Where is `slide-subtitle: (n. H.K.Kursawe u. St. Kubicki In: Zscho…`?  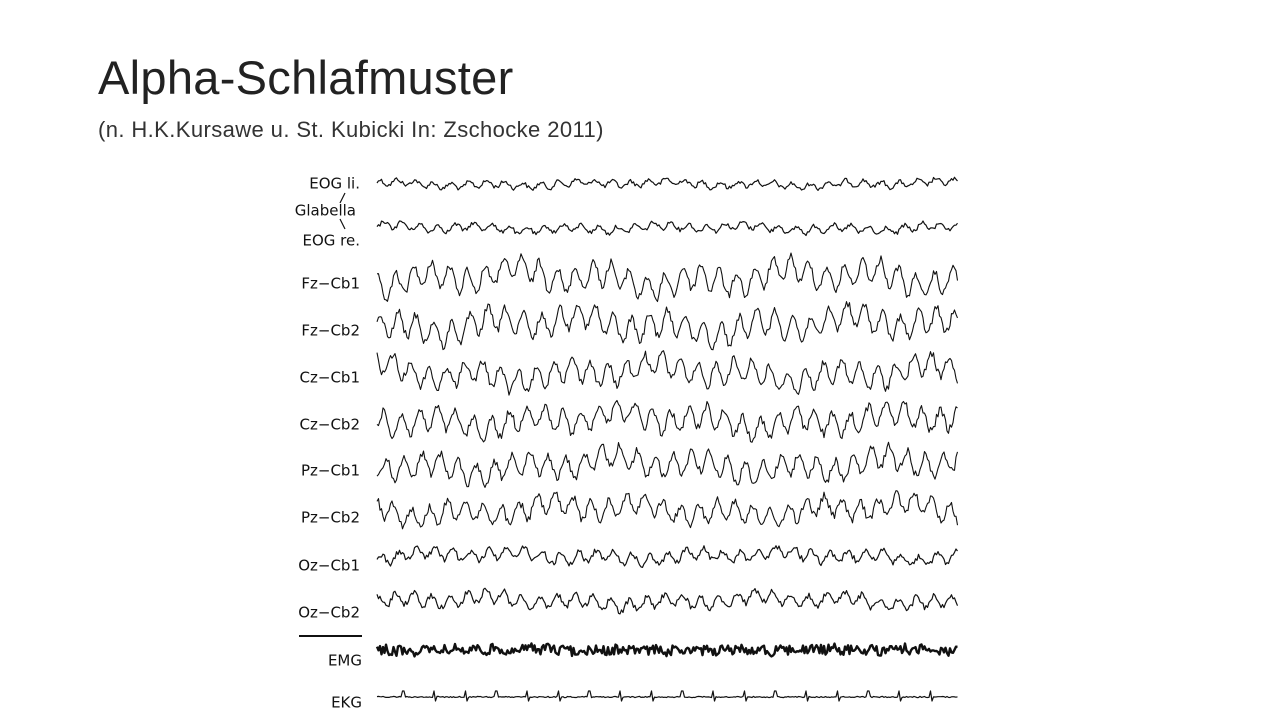 slide-subtitle: (n. H.K.Kursawe u. St. Kubicki In: Zscho… is located at coordinates (351, 129).